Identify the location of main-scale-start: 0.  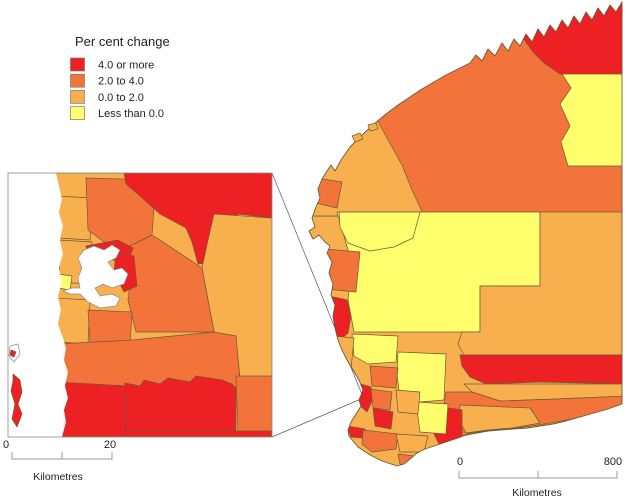
(460, 462).